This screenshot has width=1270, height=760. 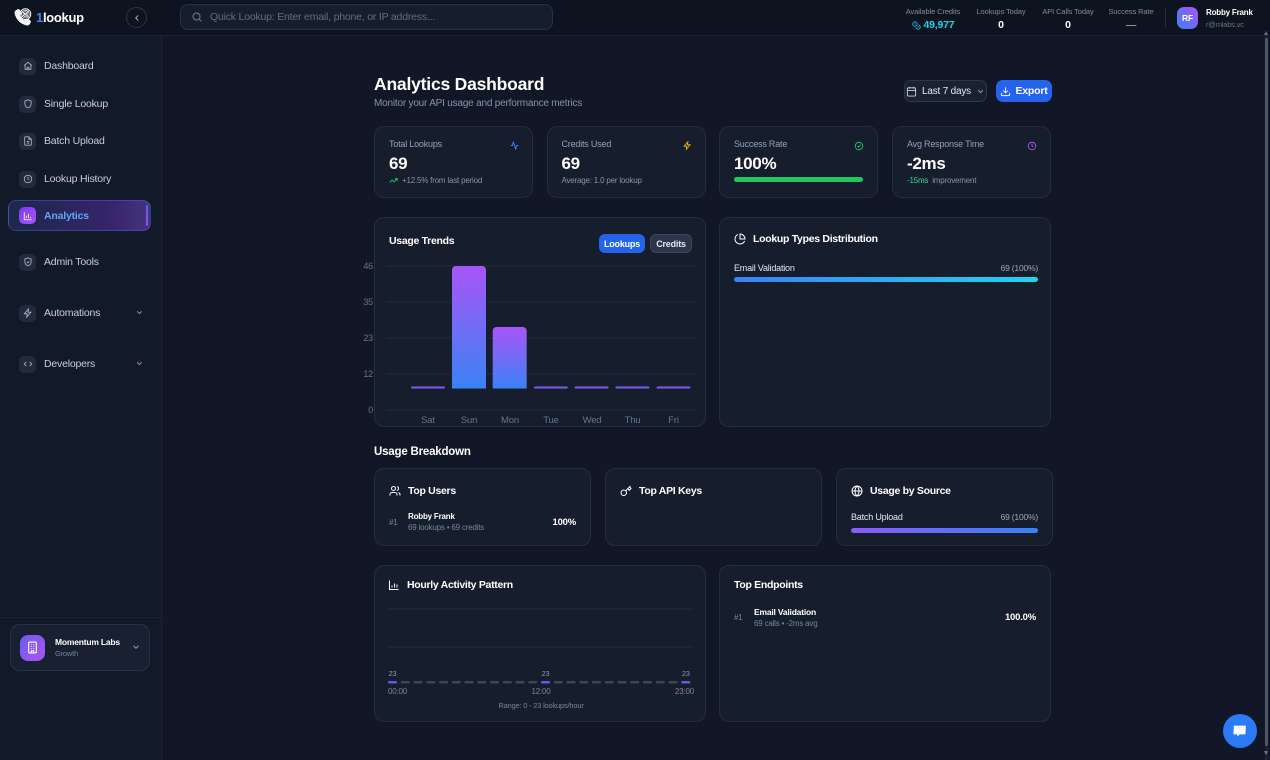 I want to click on svg-text: Mon, so click(x=510, y=420).